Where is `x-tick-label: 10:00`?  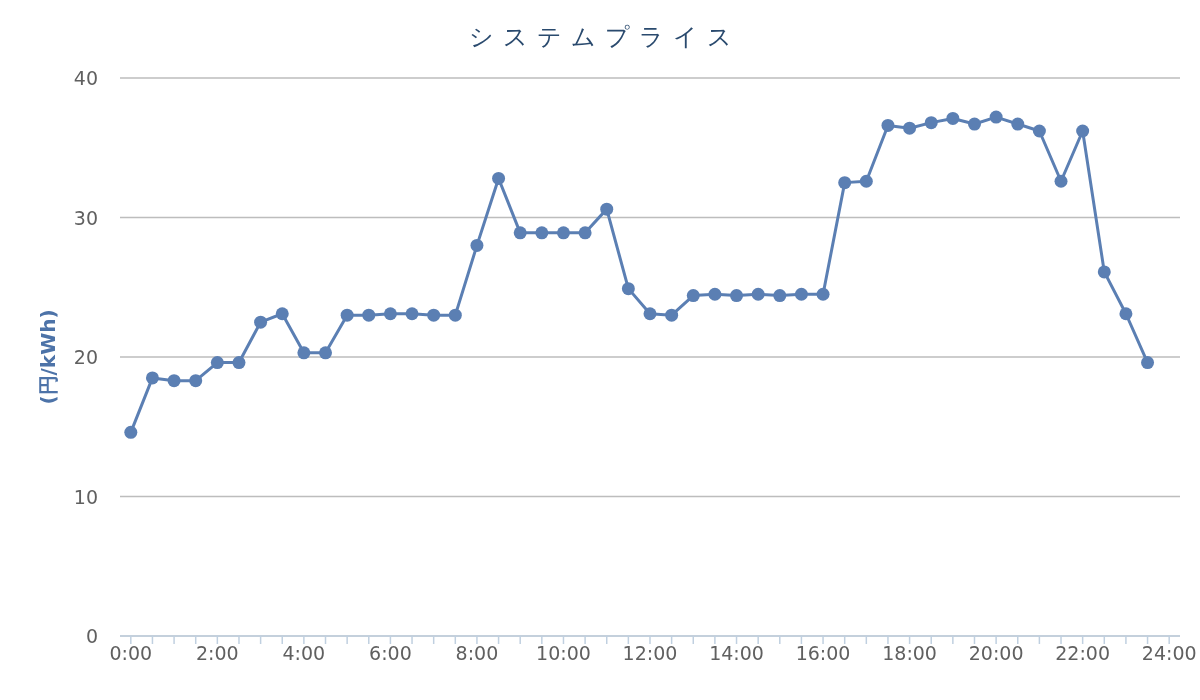
x-tick-label: 10:00 is located at coordinates (563, 653).